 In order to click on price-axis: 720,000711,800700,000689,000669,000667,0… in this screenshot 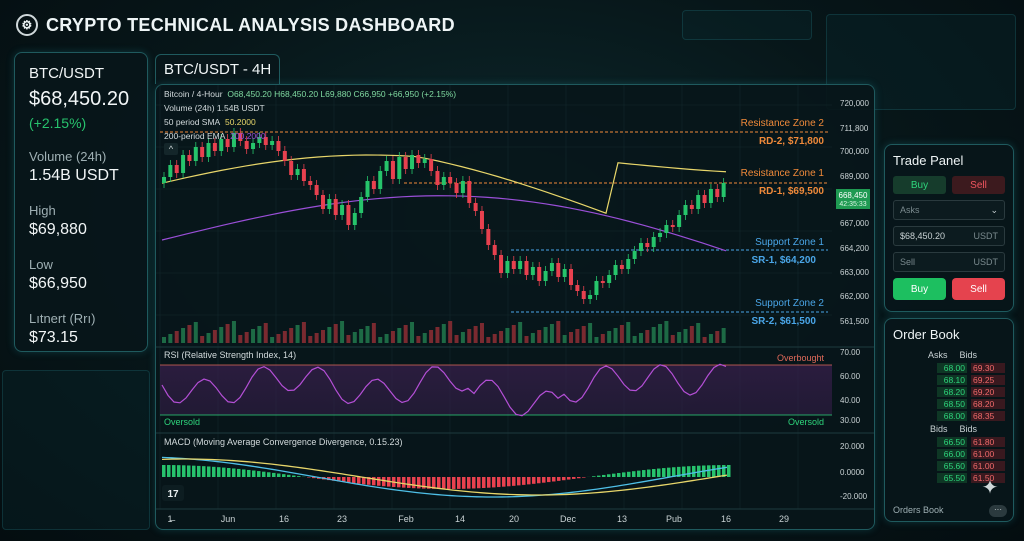, I will do `click(854, 212)`.